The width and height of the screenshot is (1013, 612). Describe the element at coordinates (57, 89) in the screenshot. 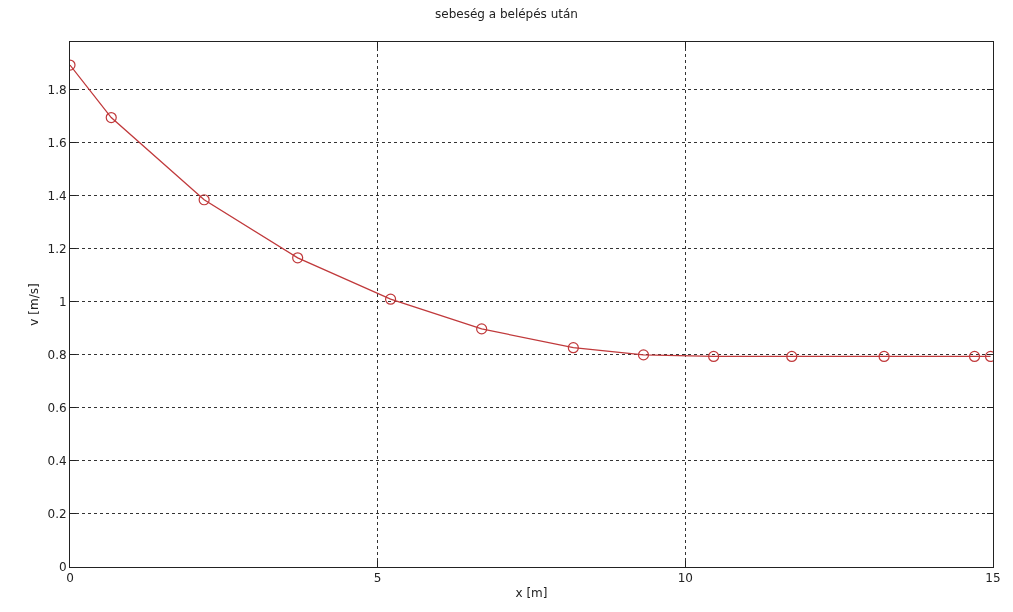

I see `y-tick-label: 1.8` at that location.